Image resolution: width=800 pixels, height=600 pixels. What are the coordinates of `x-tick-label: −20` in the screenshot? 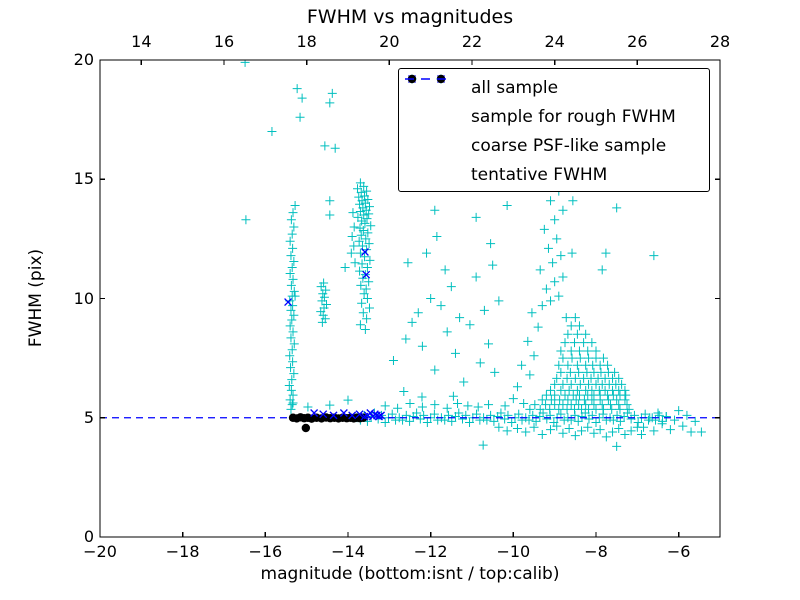 It's located at (100, 551).